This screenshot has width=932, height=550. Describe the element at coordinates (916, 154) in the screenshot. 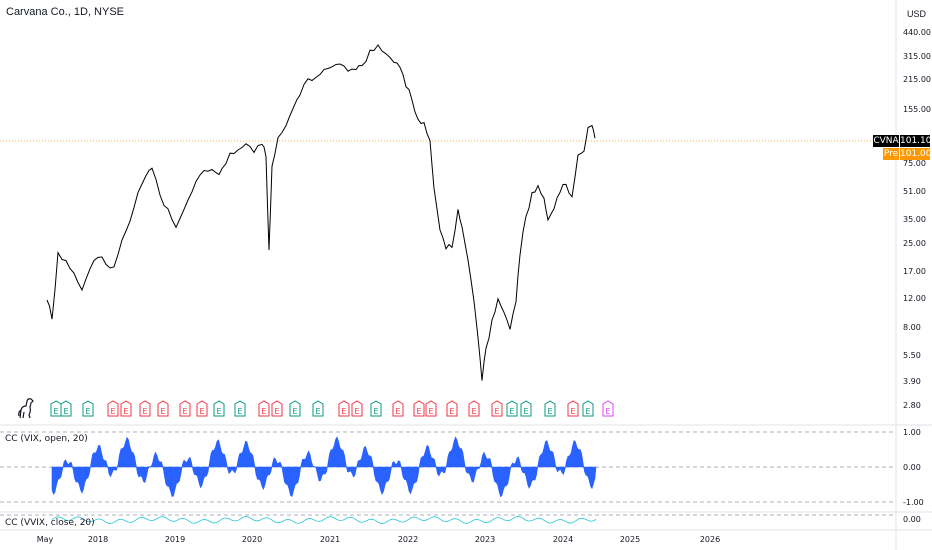

I see `pre-price-value: 101.00` at that location.